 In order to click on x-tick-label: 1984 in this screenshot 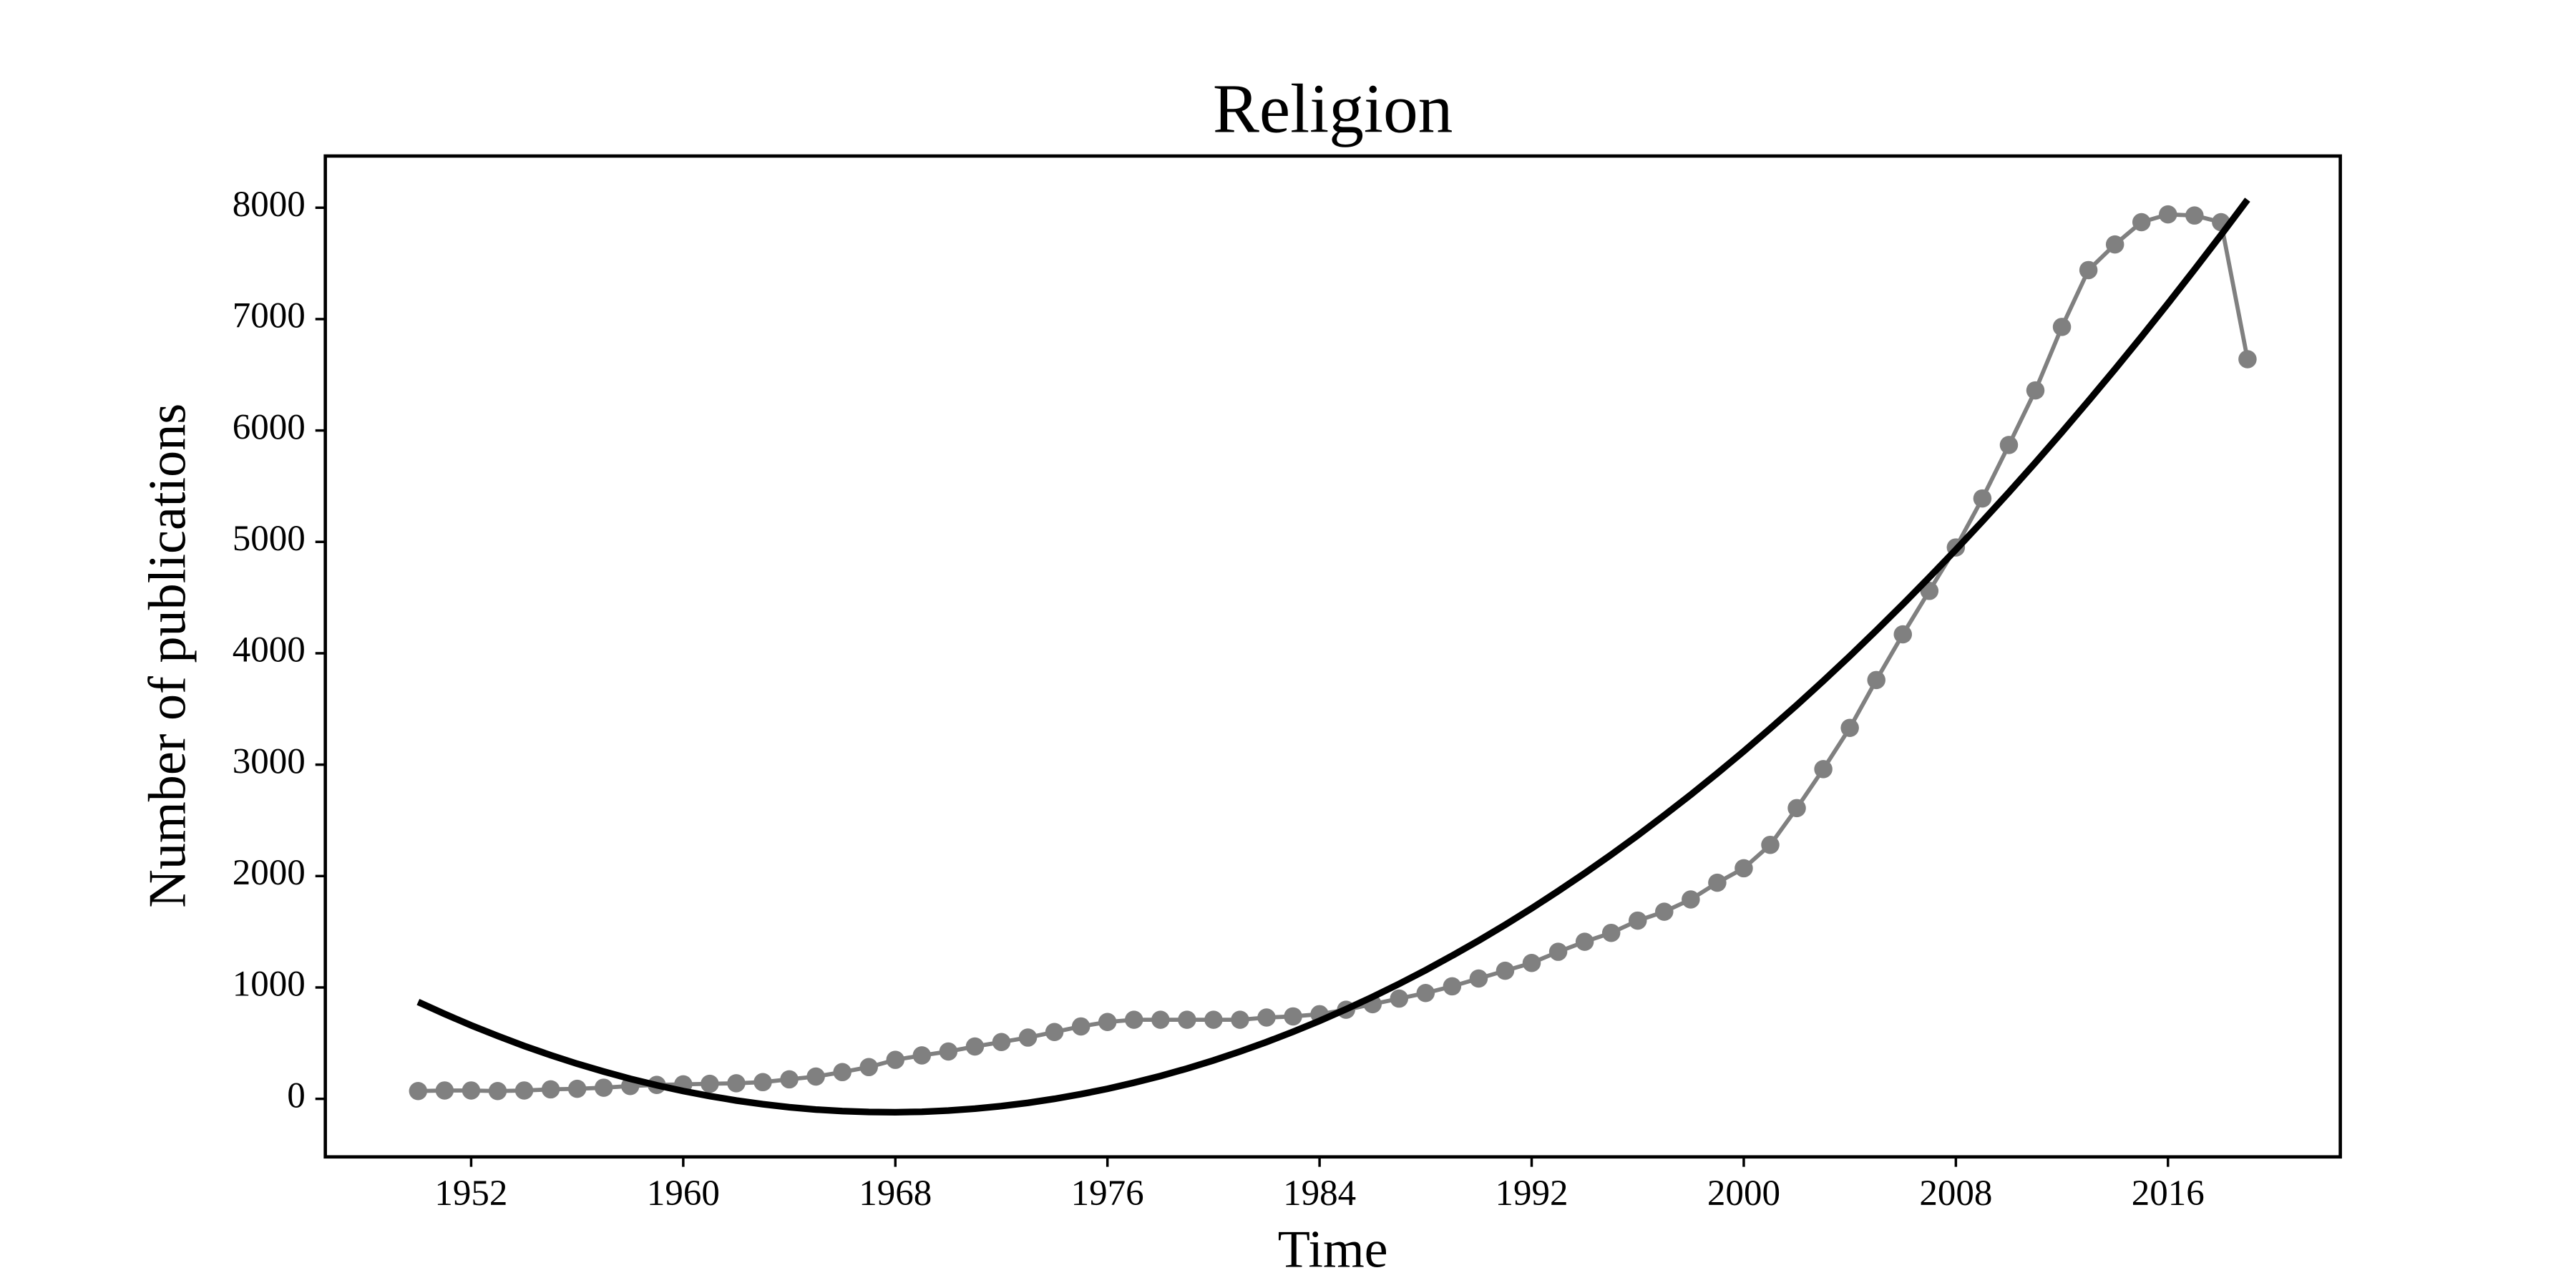, I will do `click(1319, 1194)`.